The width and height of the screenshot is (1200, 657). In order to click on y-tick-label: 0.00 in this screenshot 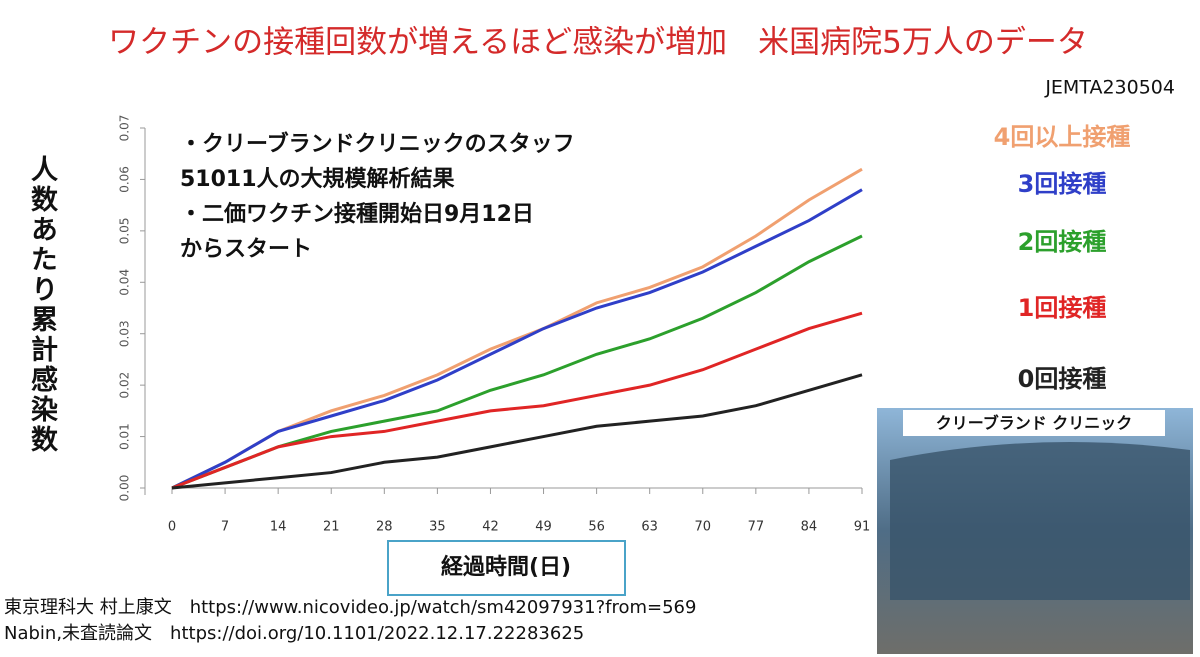, I will do `click(125, 488)`.